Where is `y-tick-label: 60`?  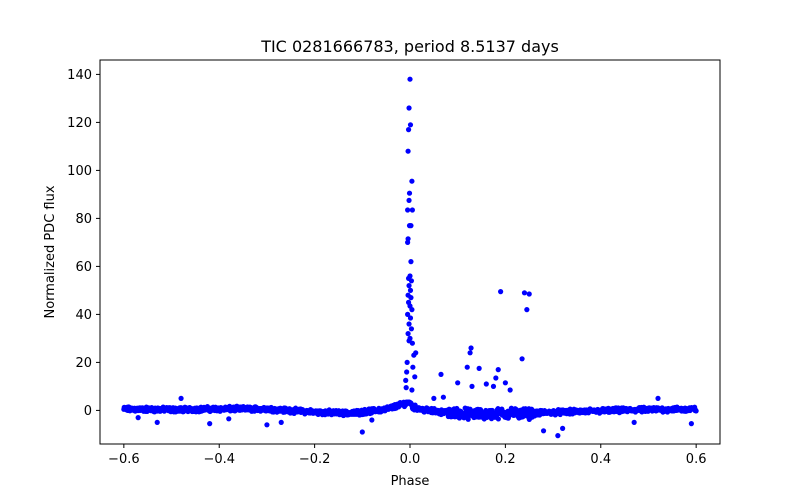 y-tick-label: 60 is located at coordinates (83, 267).